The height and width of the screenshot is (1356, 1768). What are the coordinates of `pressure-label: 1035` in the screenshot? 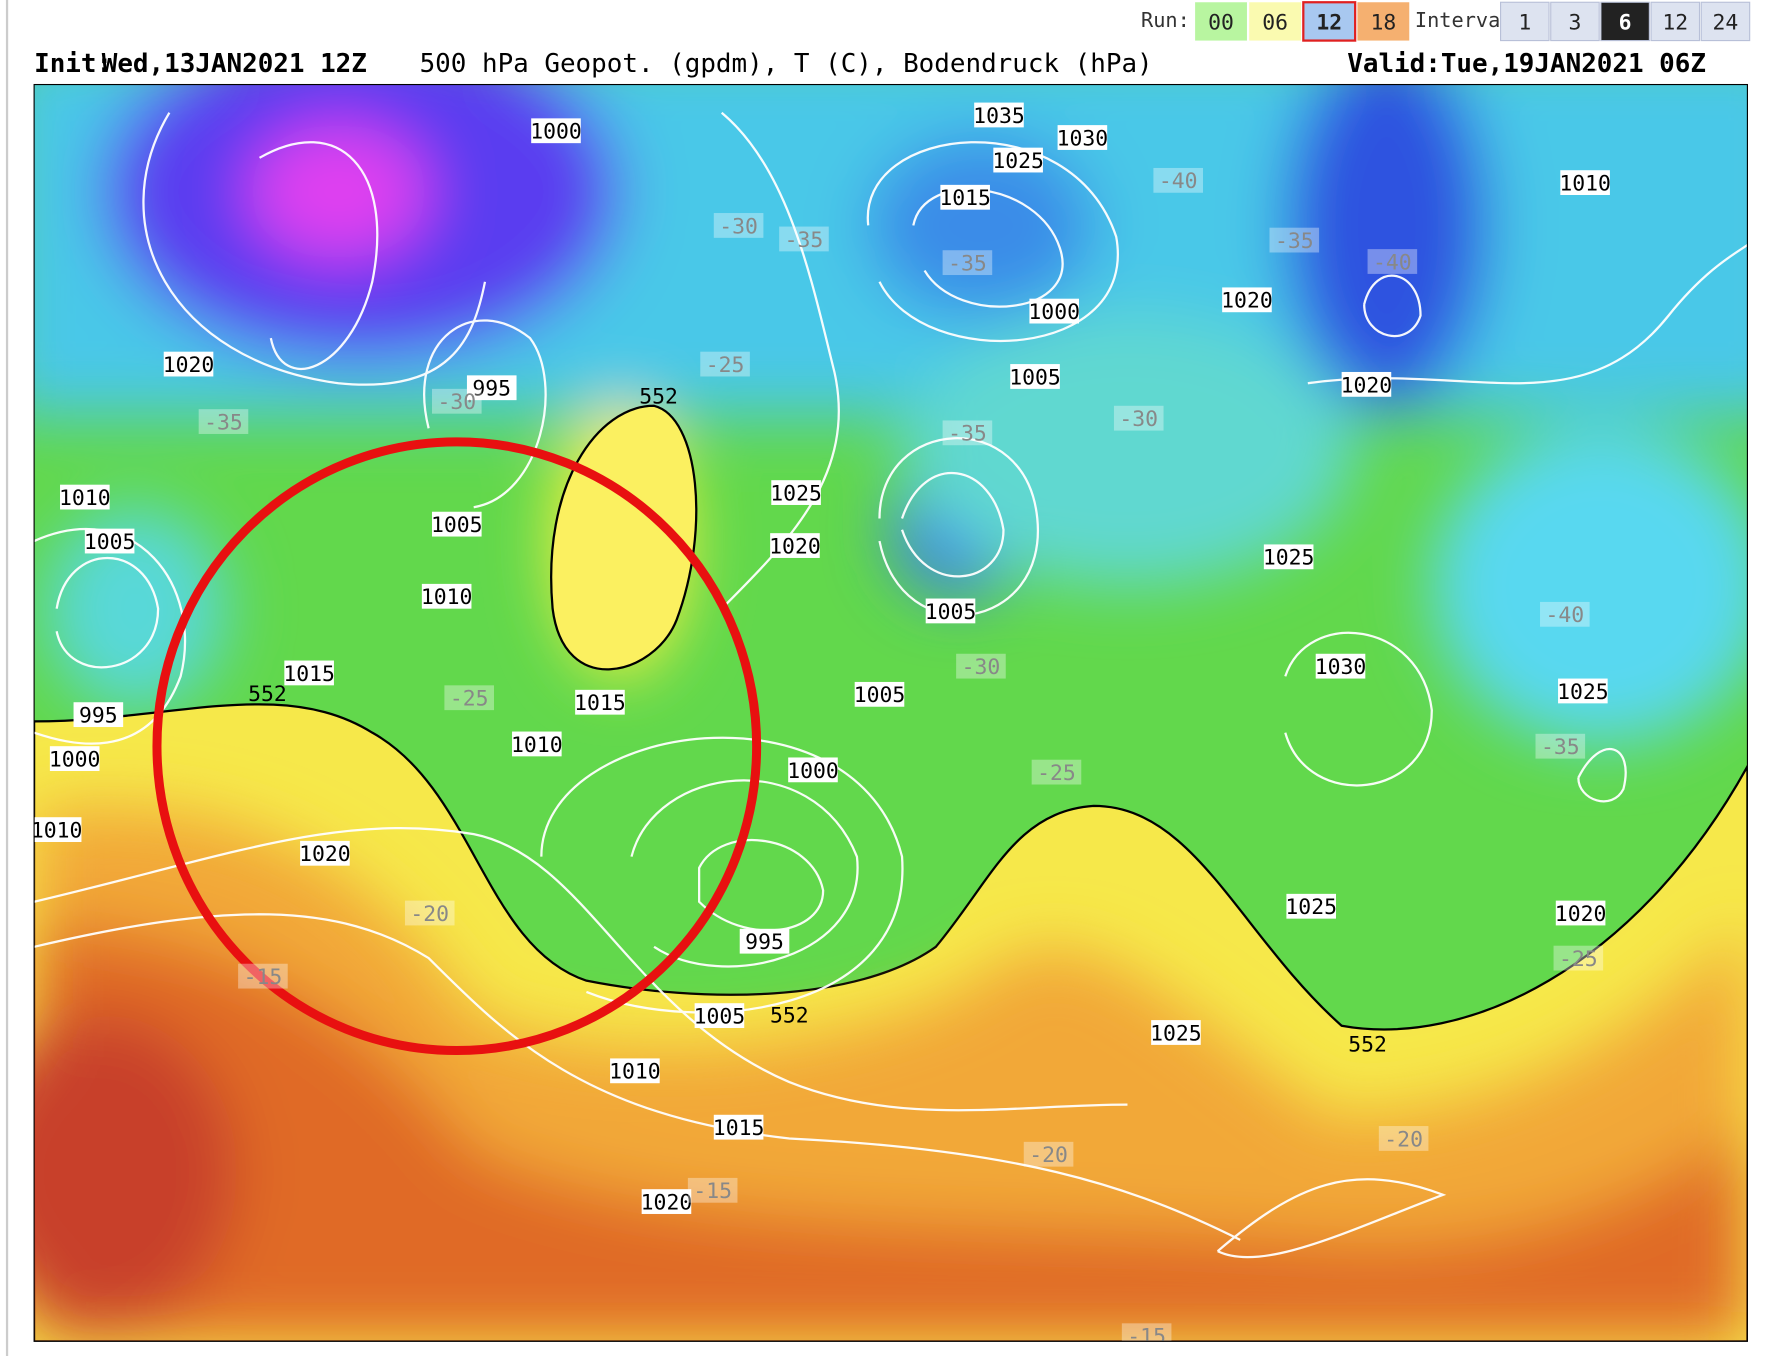 It's located at (999, 116).